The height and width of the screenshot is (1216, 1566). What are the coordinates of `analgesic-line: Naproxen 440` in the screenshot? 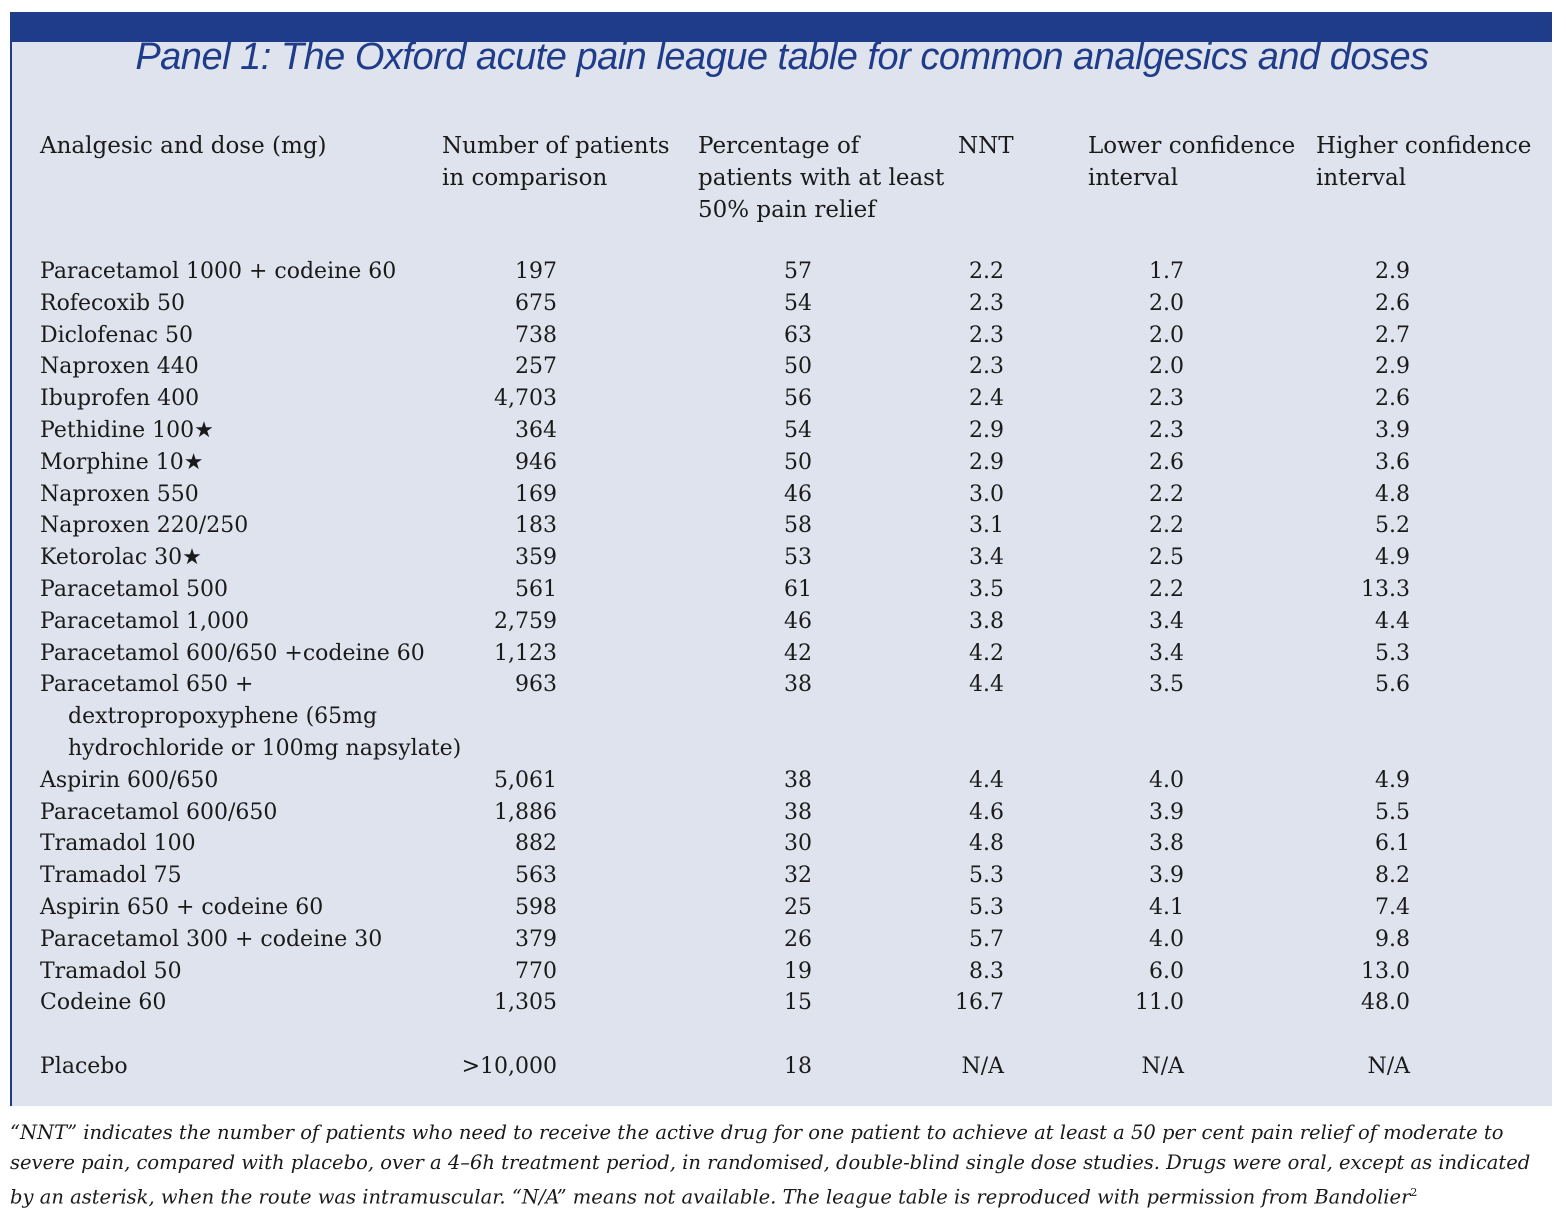 It's located at (119, 367).